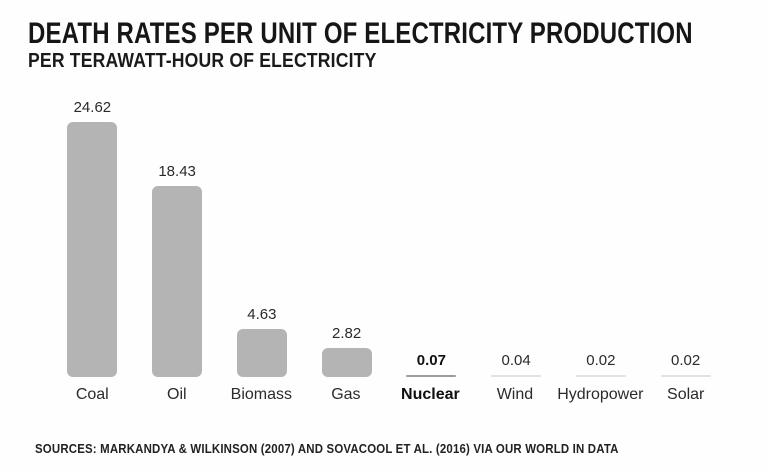 The image size is (768, 473). What do you see at coordinates (516, 360) in the screenshot?
I see `bar-value-label-wind: 0.04` at bounding box center [516, 360].